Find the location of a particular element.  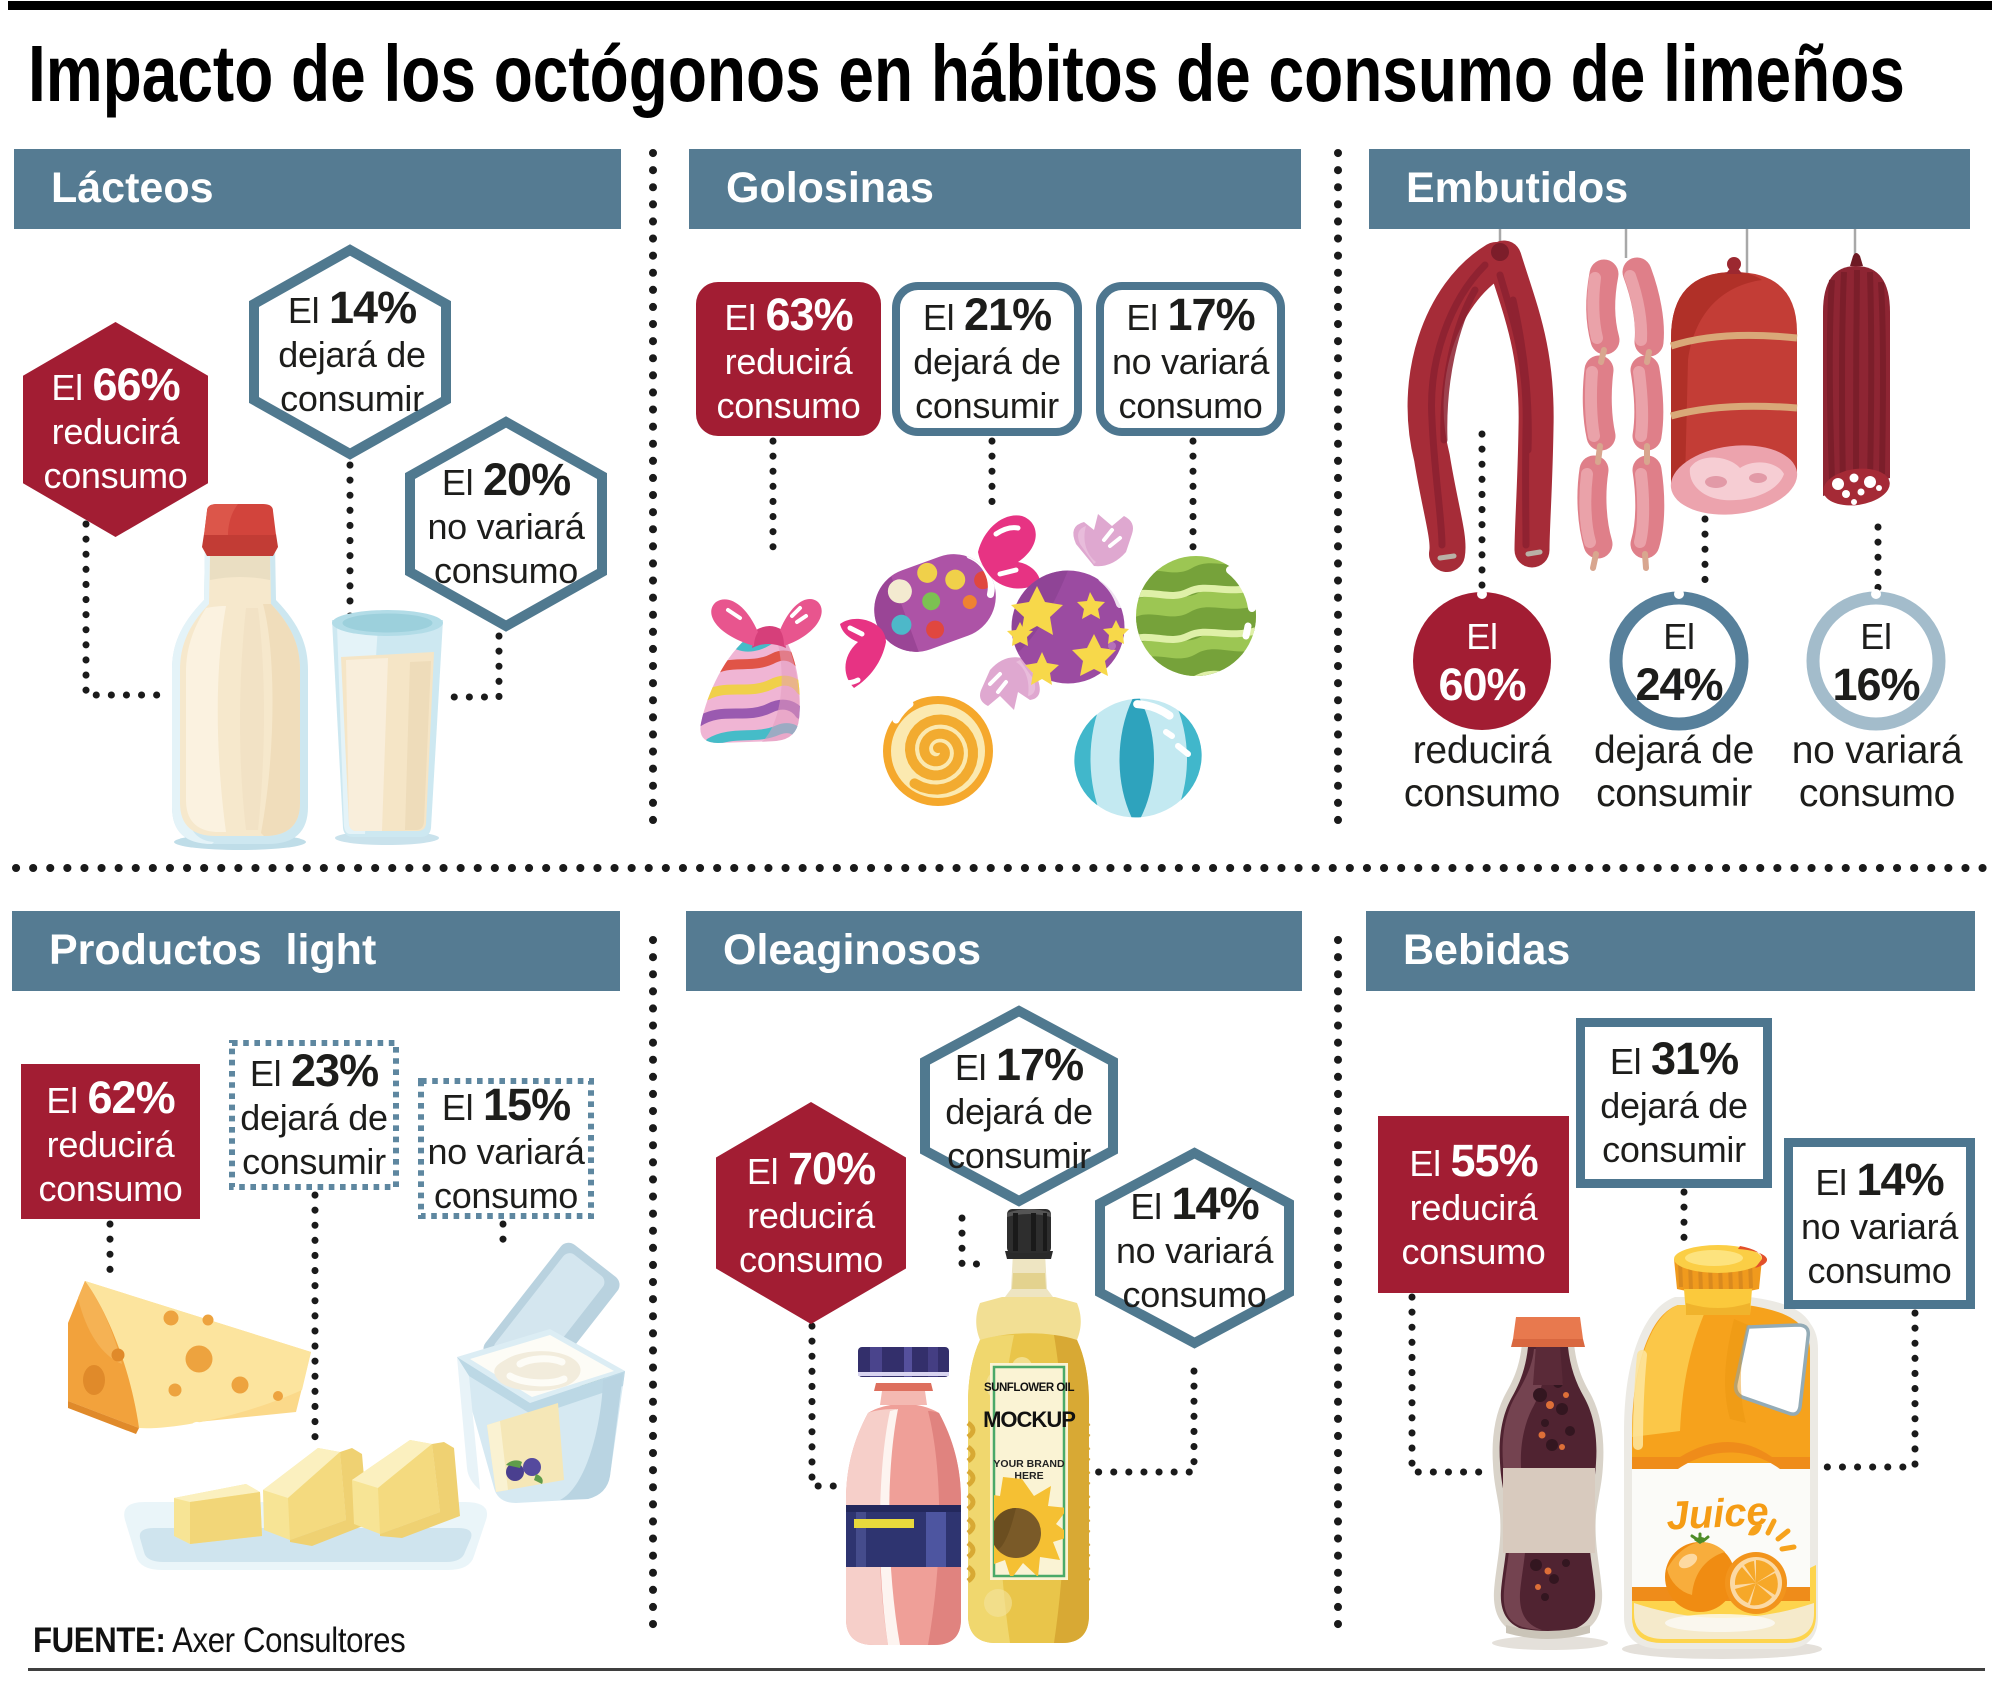

svg-text: YOUR BRAND is located at coordinates (1029, 1464).